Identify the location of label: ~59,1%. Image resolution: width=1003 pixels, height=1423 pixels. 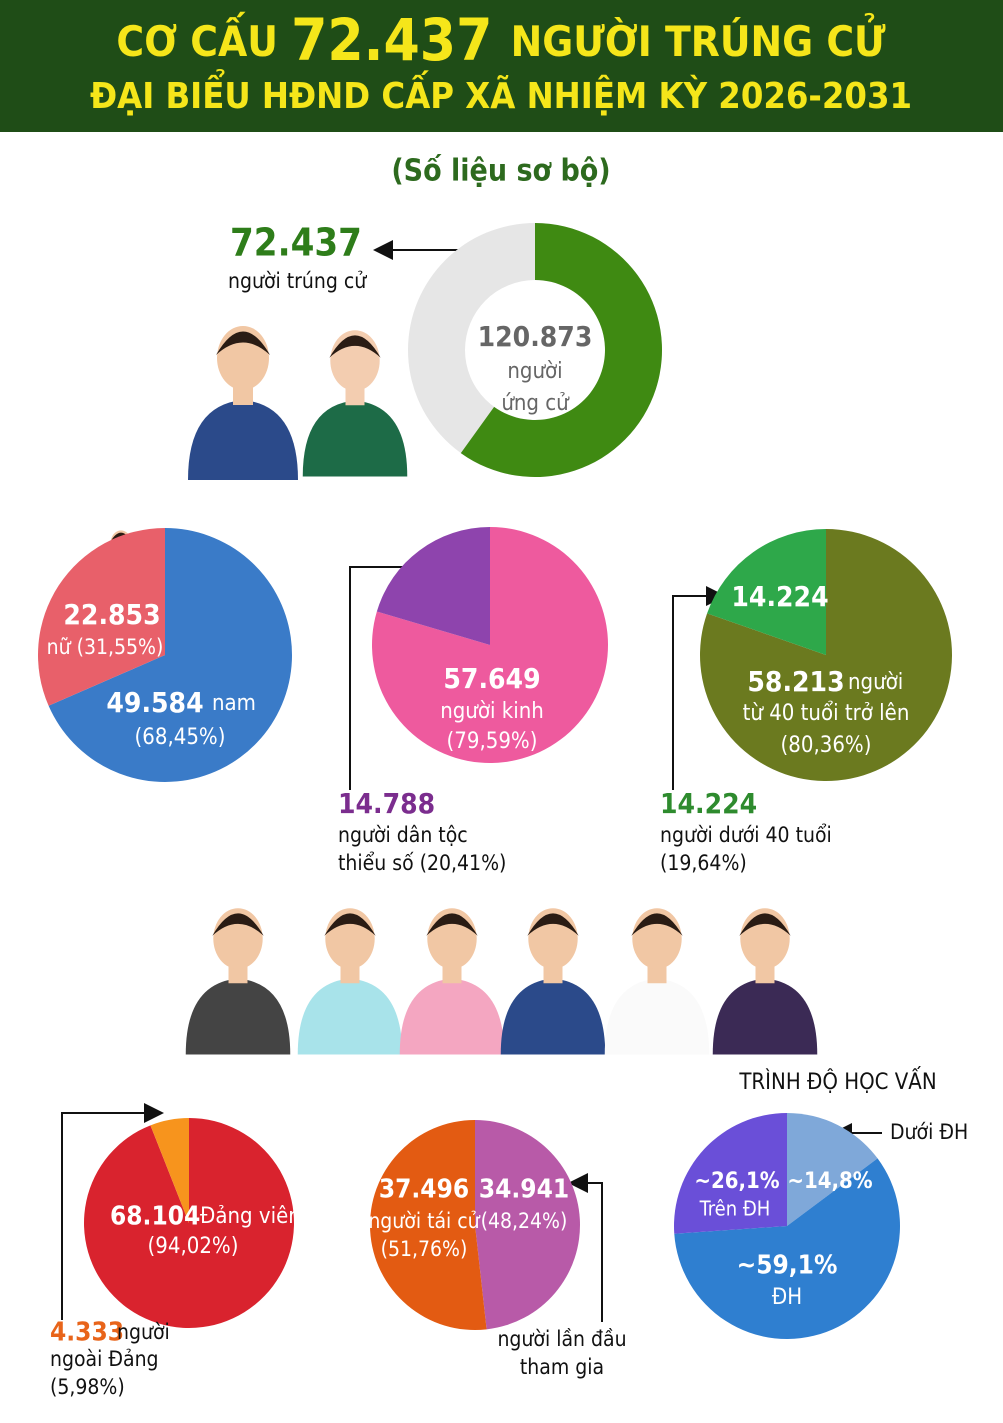
(787, 1266).